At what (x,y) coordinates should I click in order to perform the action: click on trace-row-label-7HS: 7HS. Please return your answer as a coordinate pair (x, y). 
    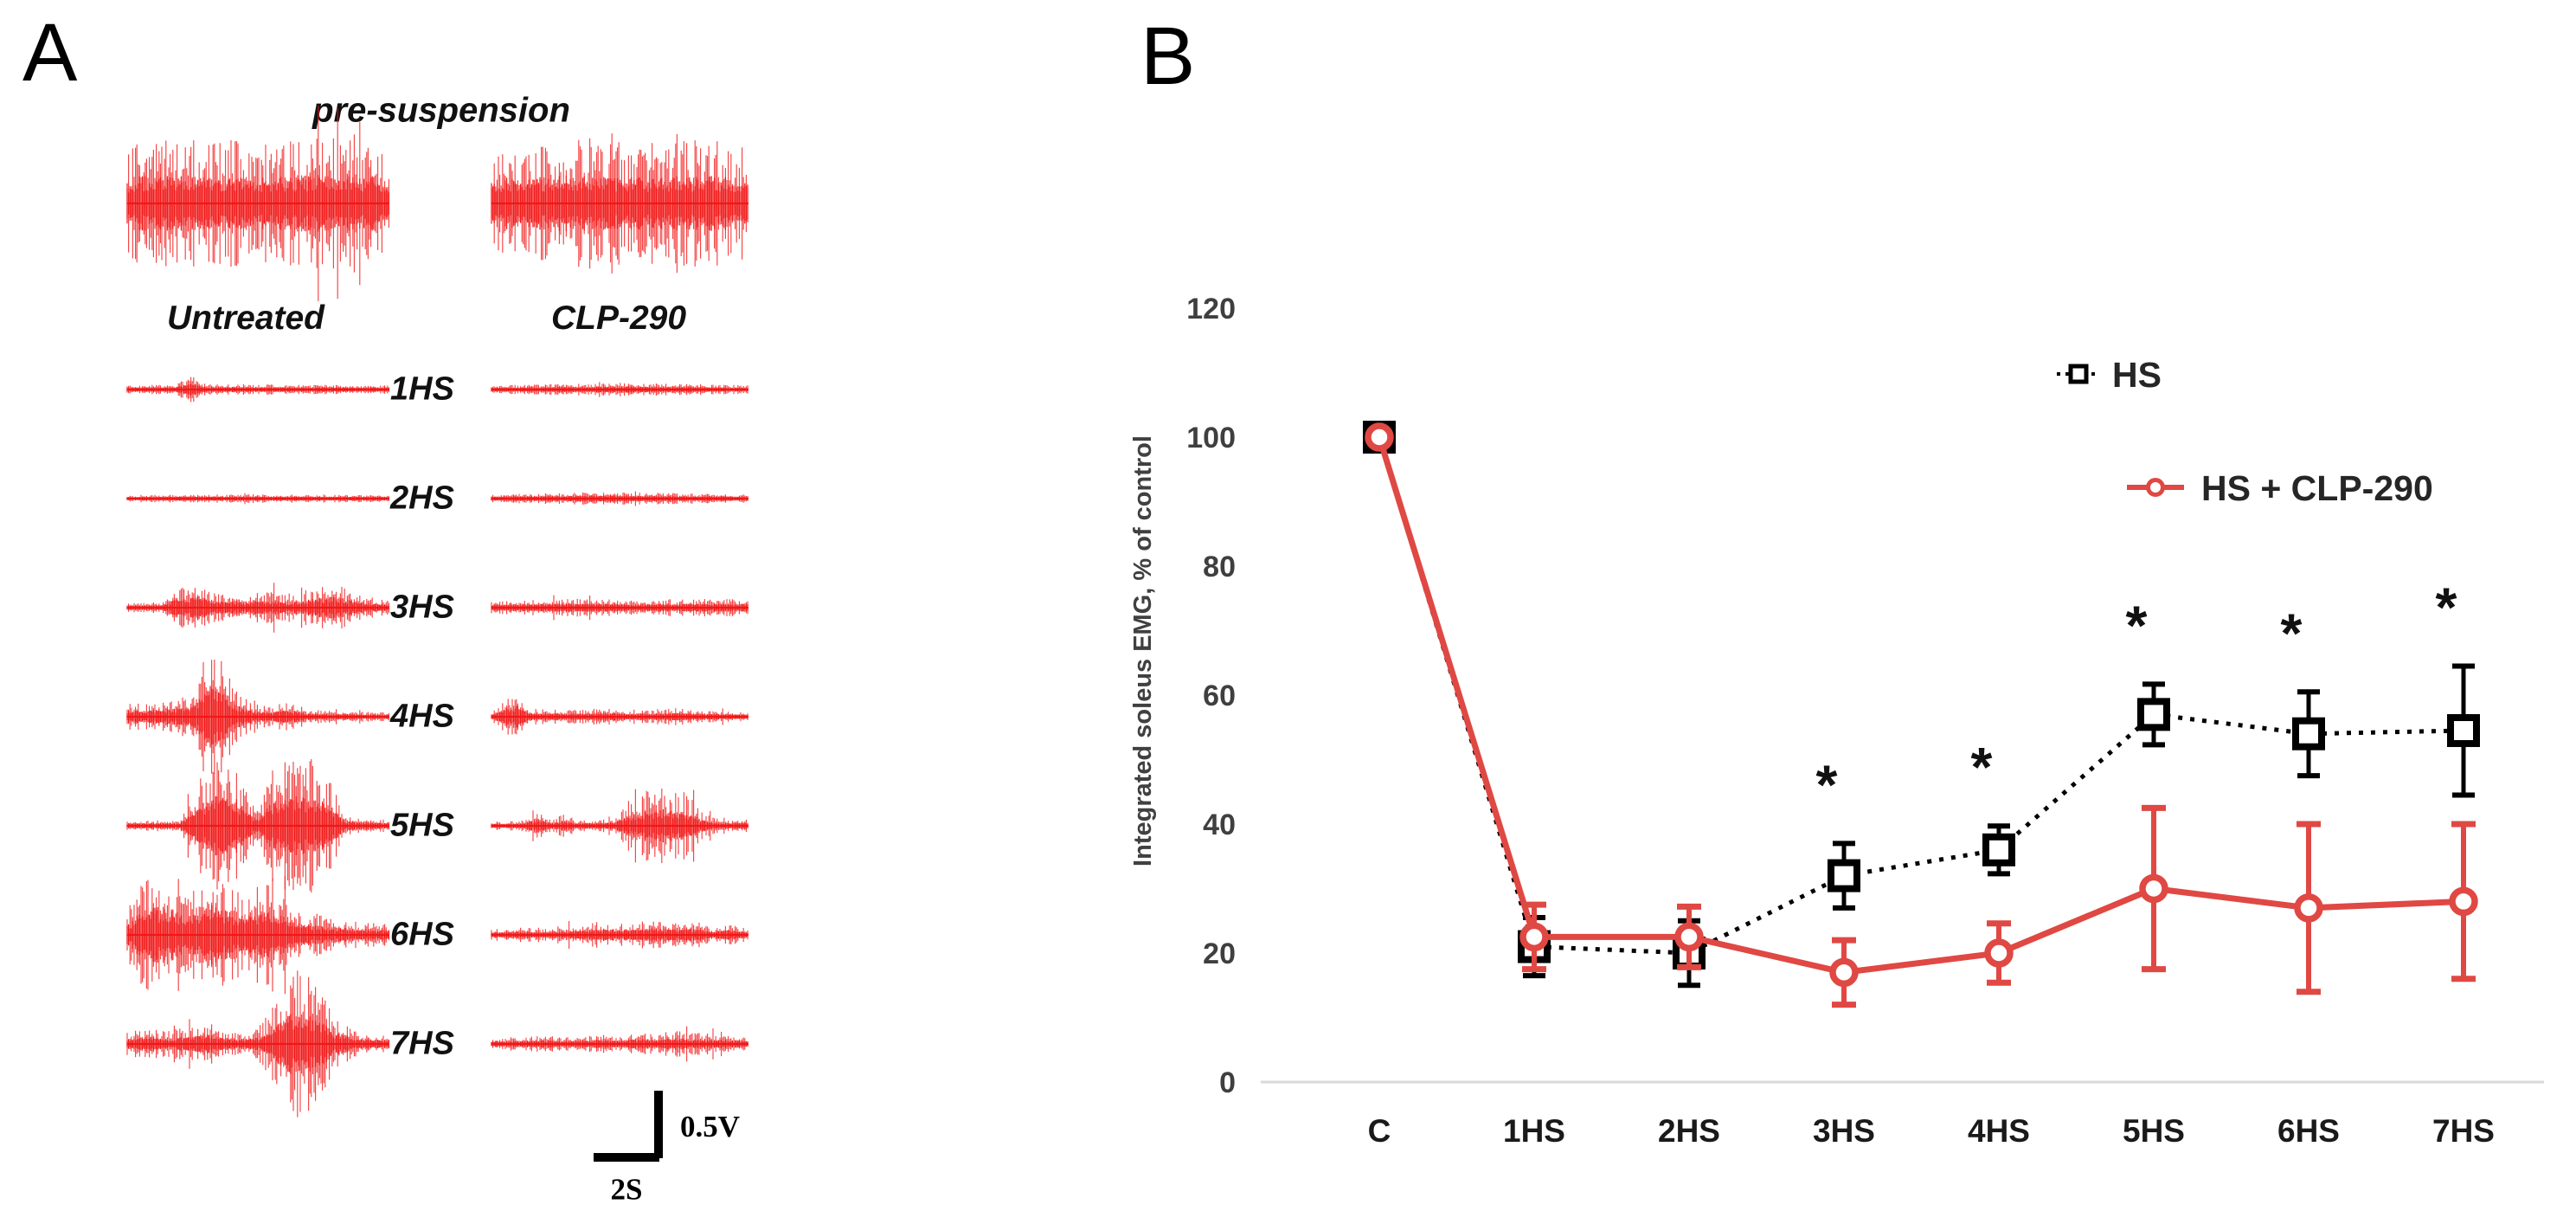
    Looking at the image, I should click on (422, 1043).